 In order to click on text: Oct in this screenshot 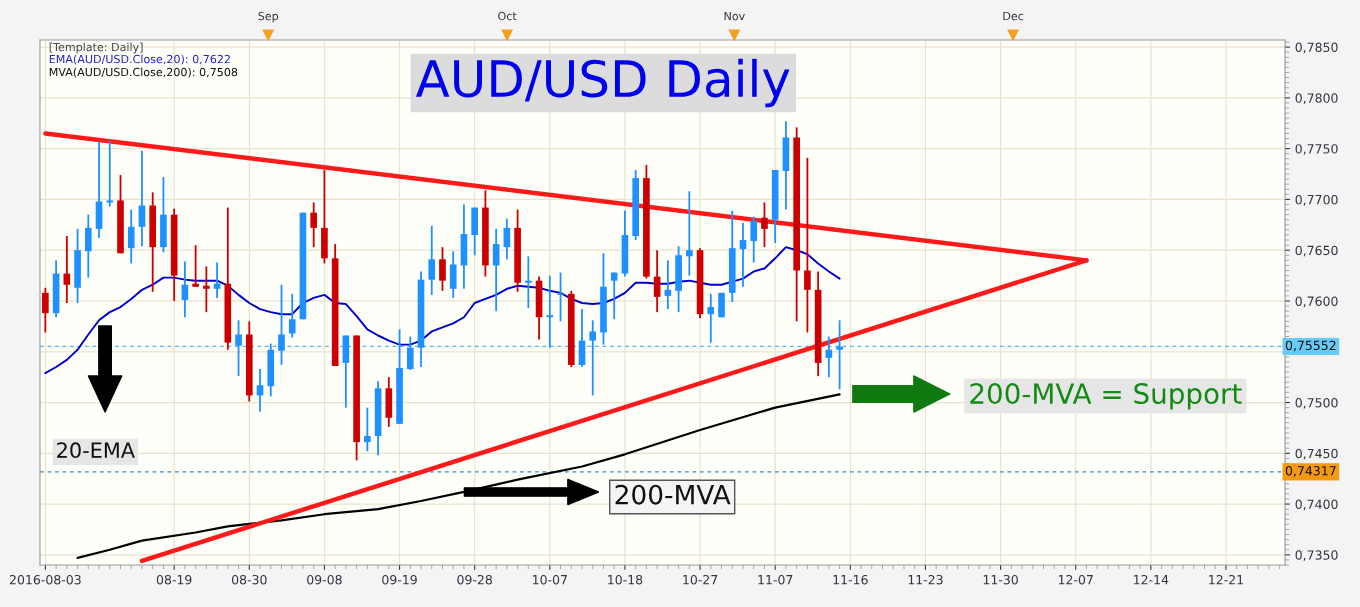, I will do `click(507, 16)`.